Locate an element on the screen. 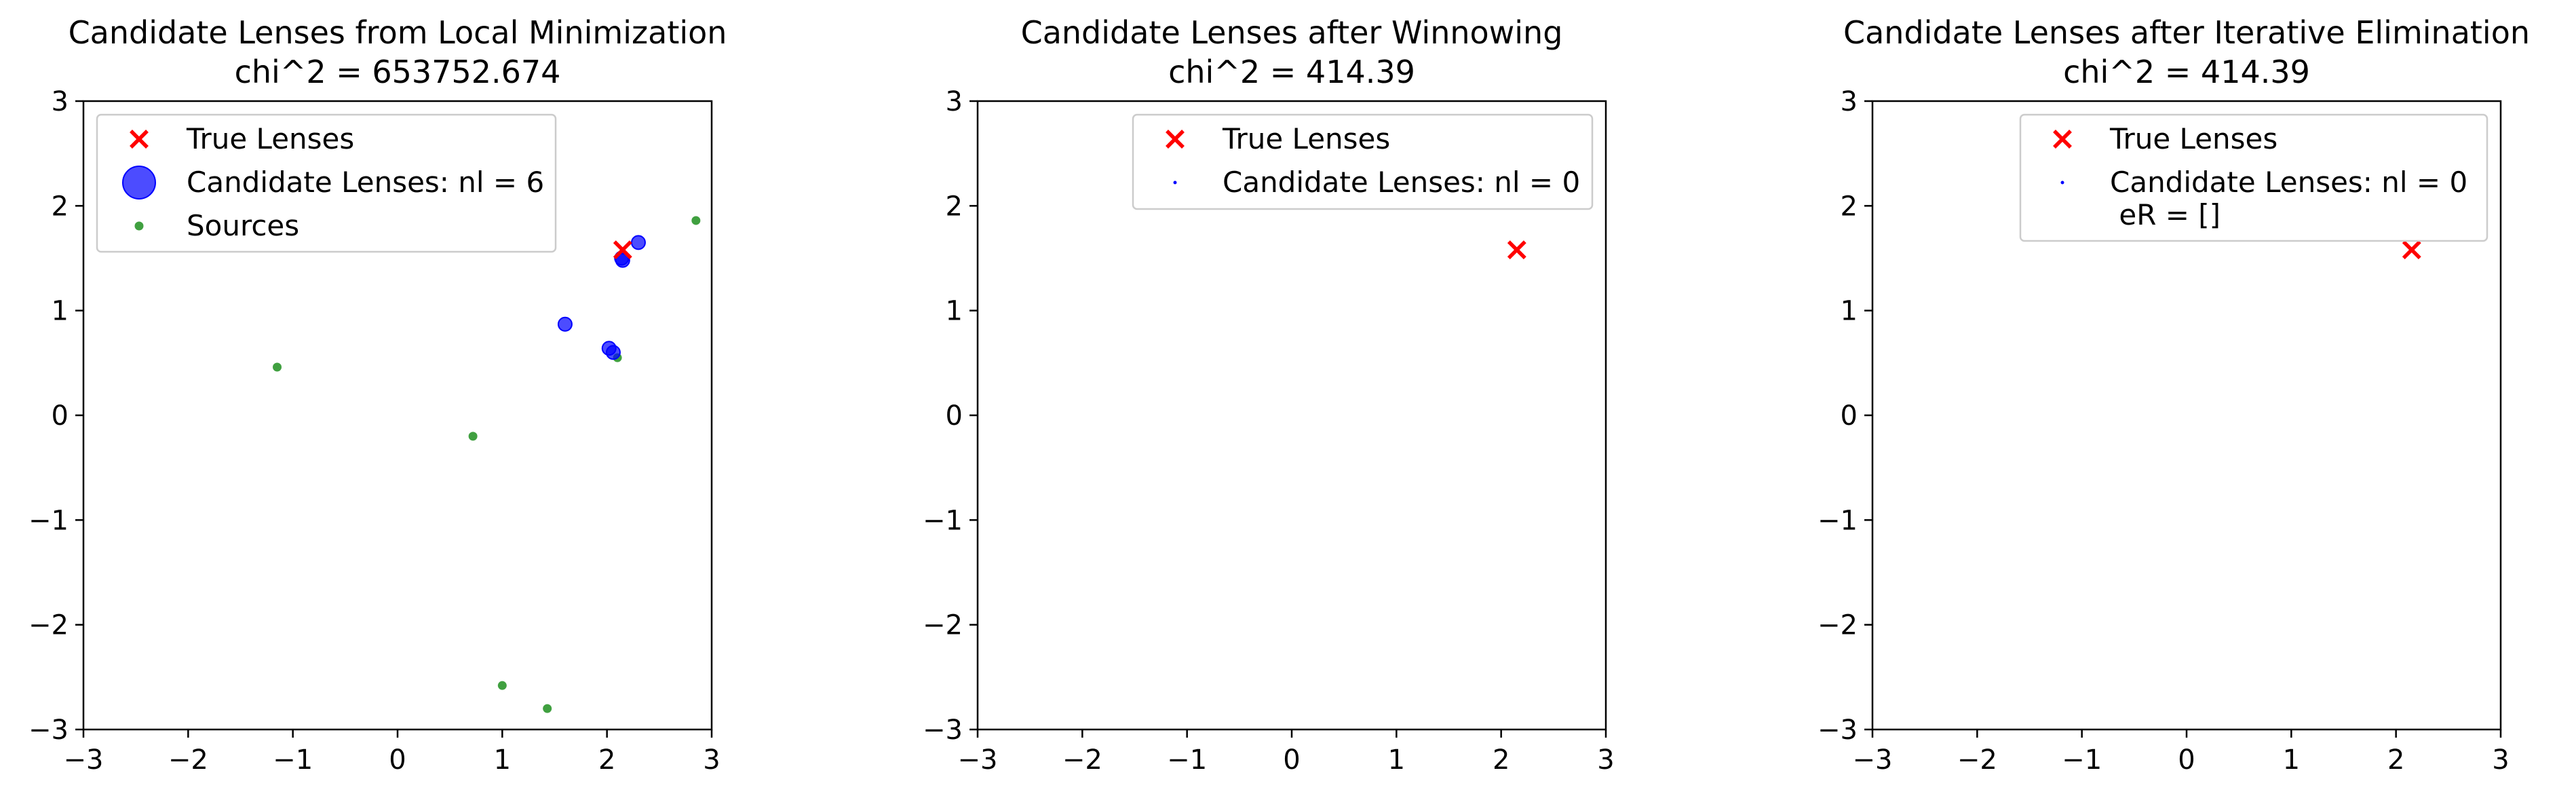 Image resolution: width=2576 pixels, height=796 pixels. chart-subtitle: chi^2 = 653752.674 is located at coordinates (398, 72).